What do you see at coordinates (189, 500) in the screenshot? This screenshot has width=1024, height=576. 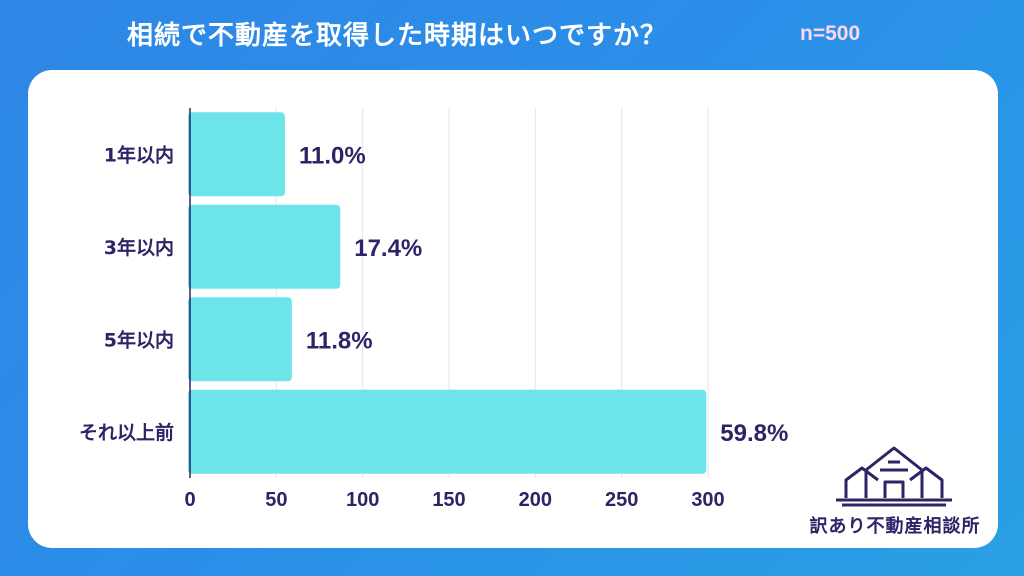 I see `x-tick-label: 0` at bounding box center [189, 500].